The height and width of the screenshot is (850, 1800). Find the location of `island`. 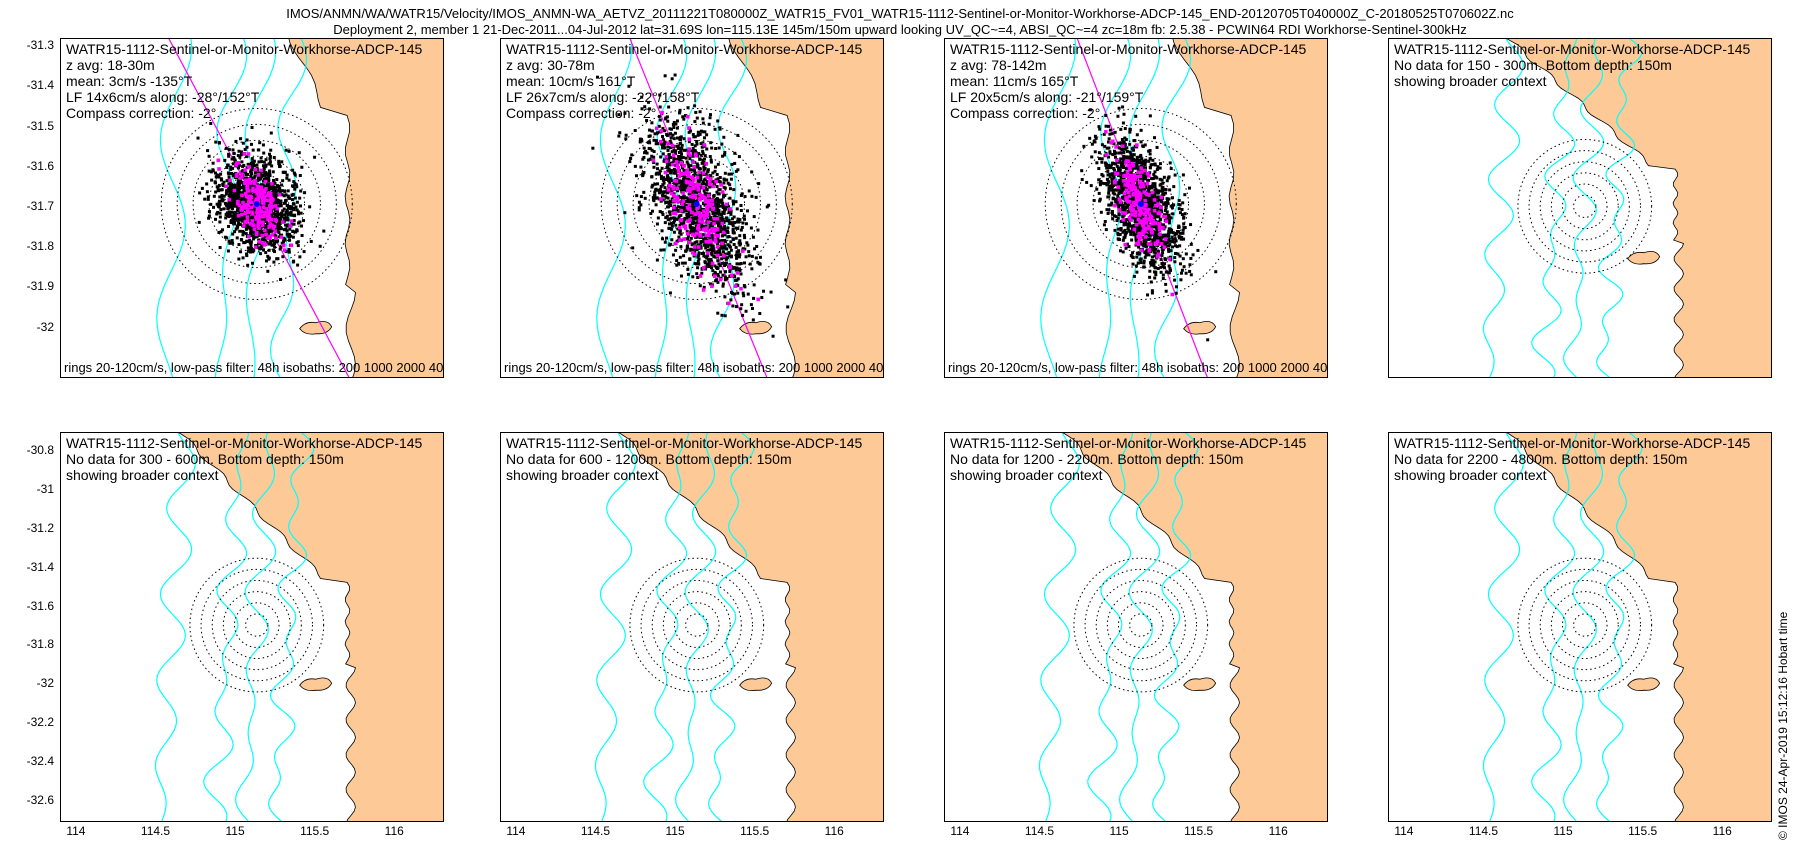

island is located at coordinates (316, 328).